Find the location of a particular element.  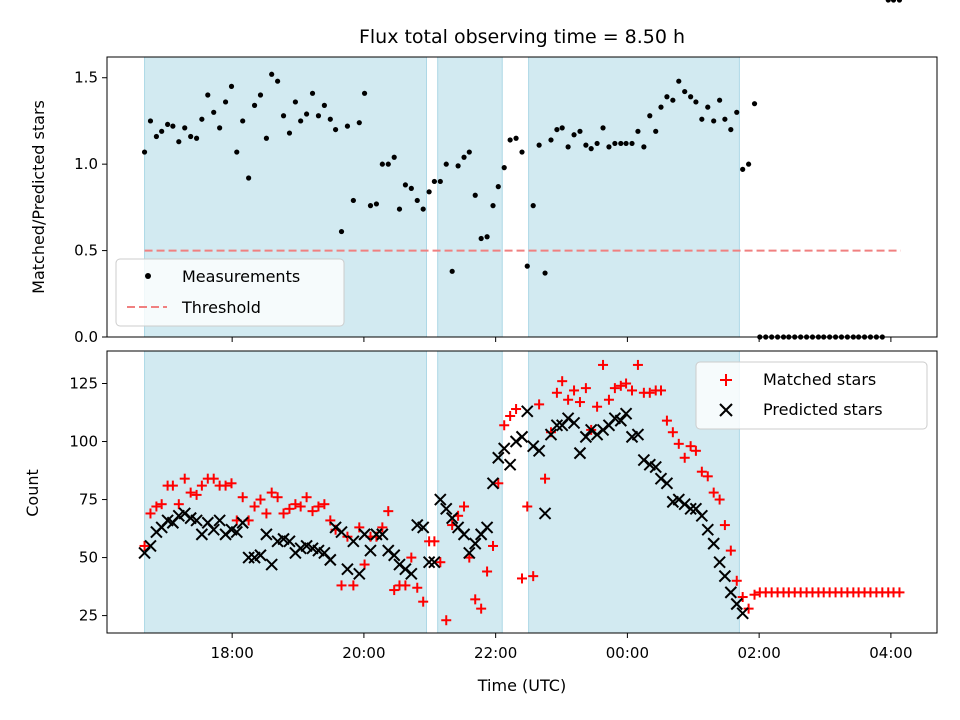

ratio-legend-box is located at coordinates (230, 292).